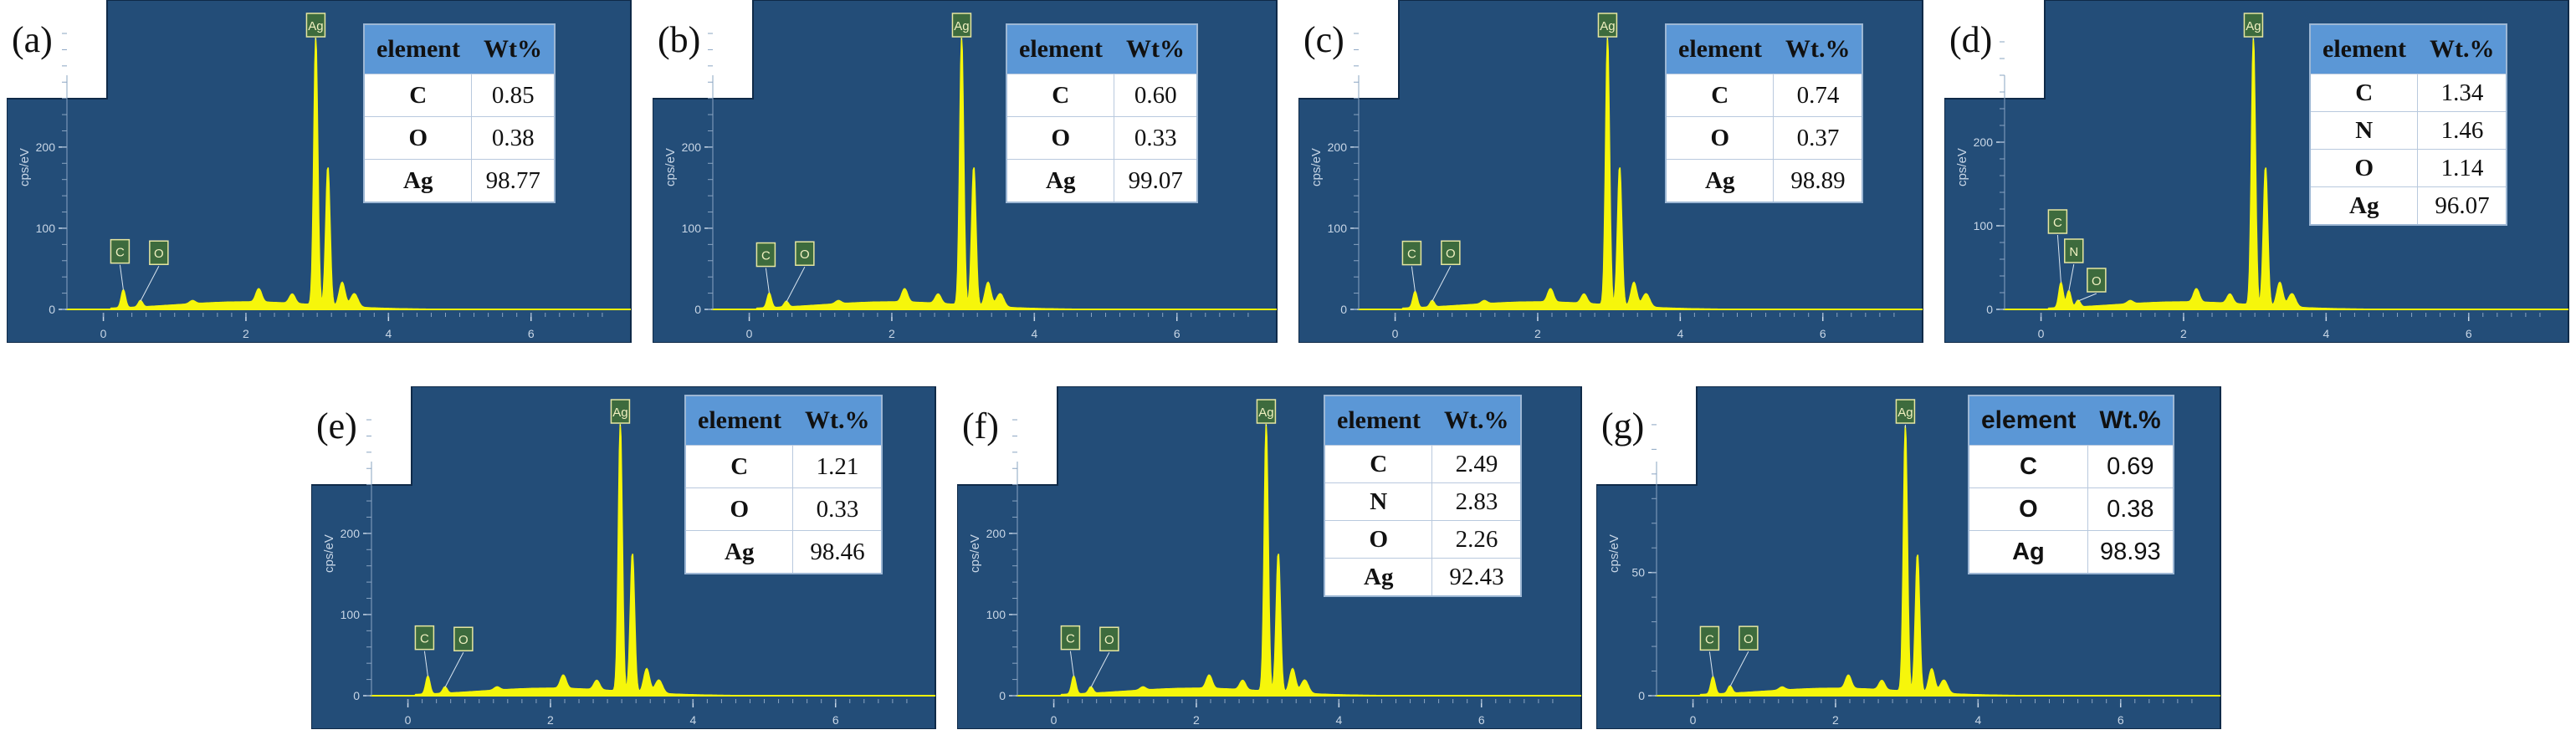  Describe the element at coordinates (1156, 95) in the screenshot. I see `wt-c: 0.60` at that location.